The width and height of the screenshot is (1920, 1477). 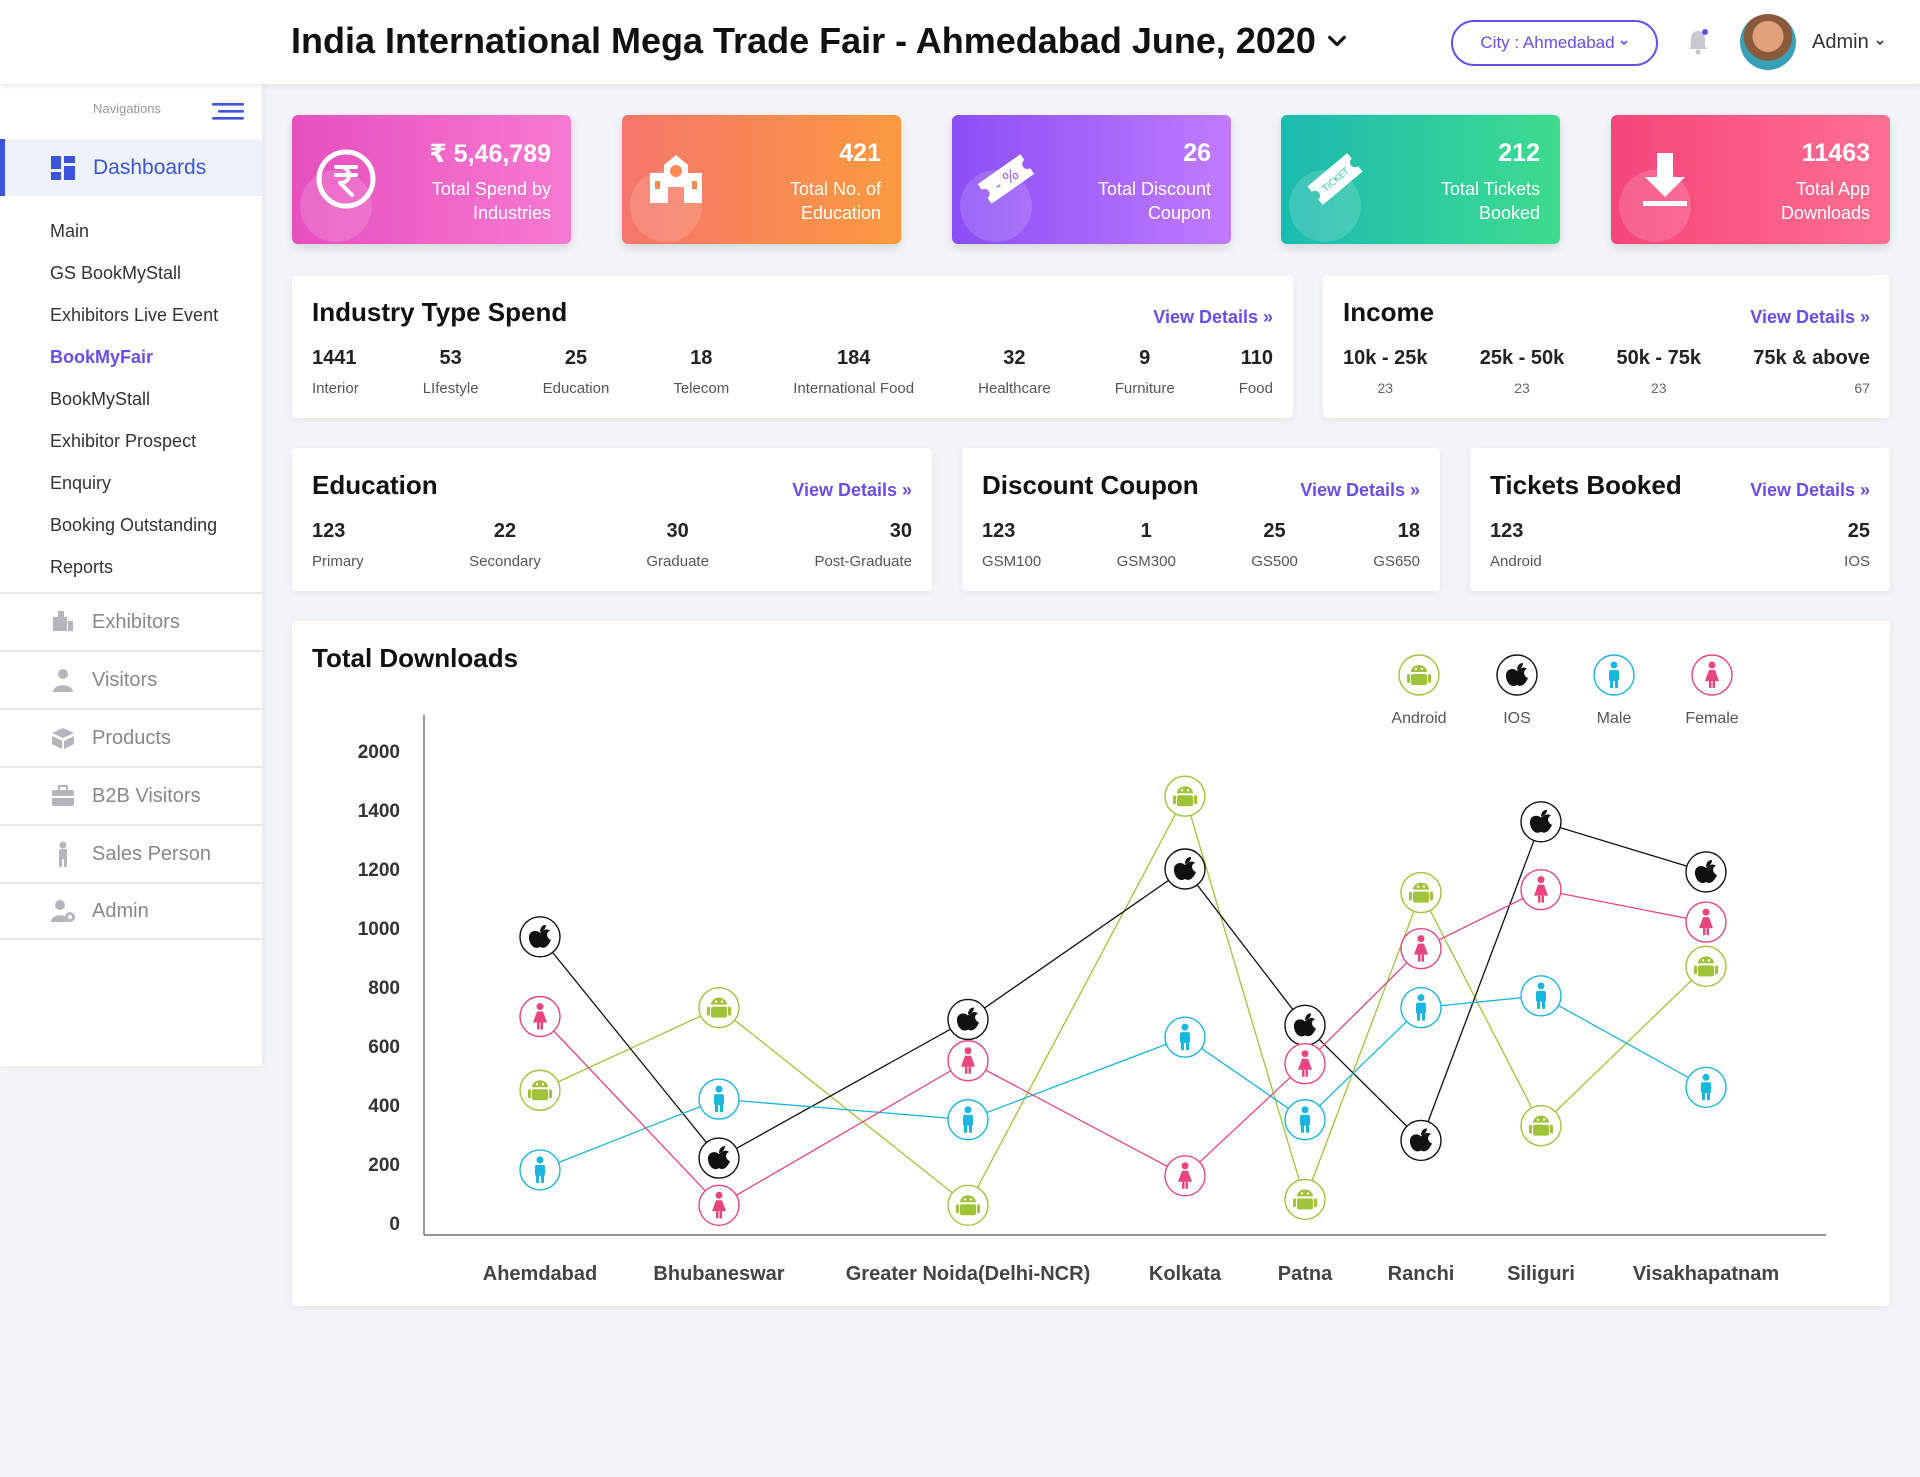 I want to click on metric-value: 30, so click(x=900, y=531).